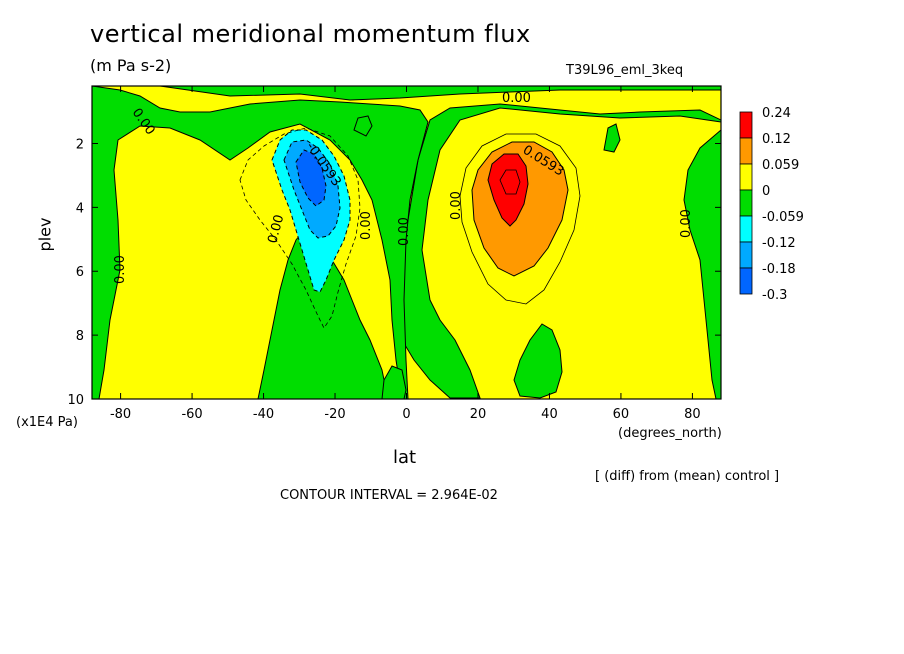 The height and width of the screenshot is (654, 904). Describe the element at coordinates (670, 433) in the screenshot. I see `x-axis-unit: (degrees_north)` at that location.